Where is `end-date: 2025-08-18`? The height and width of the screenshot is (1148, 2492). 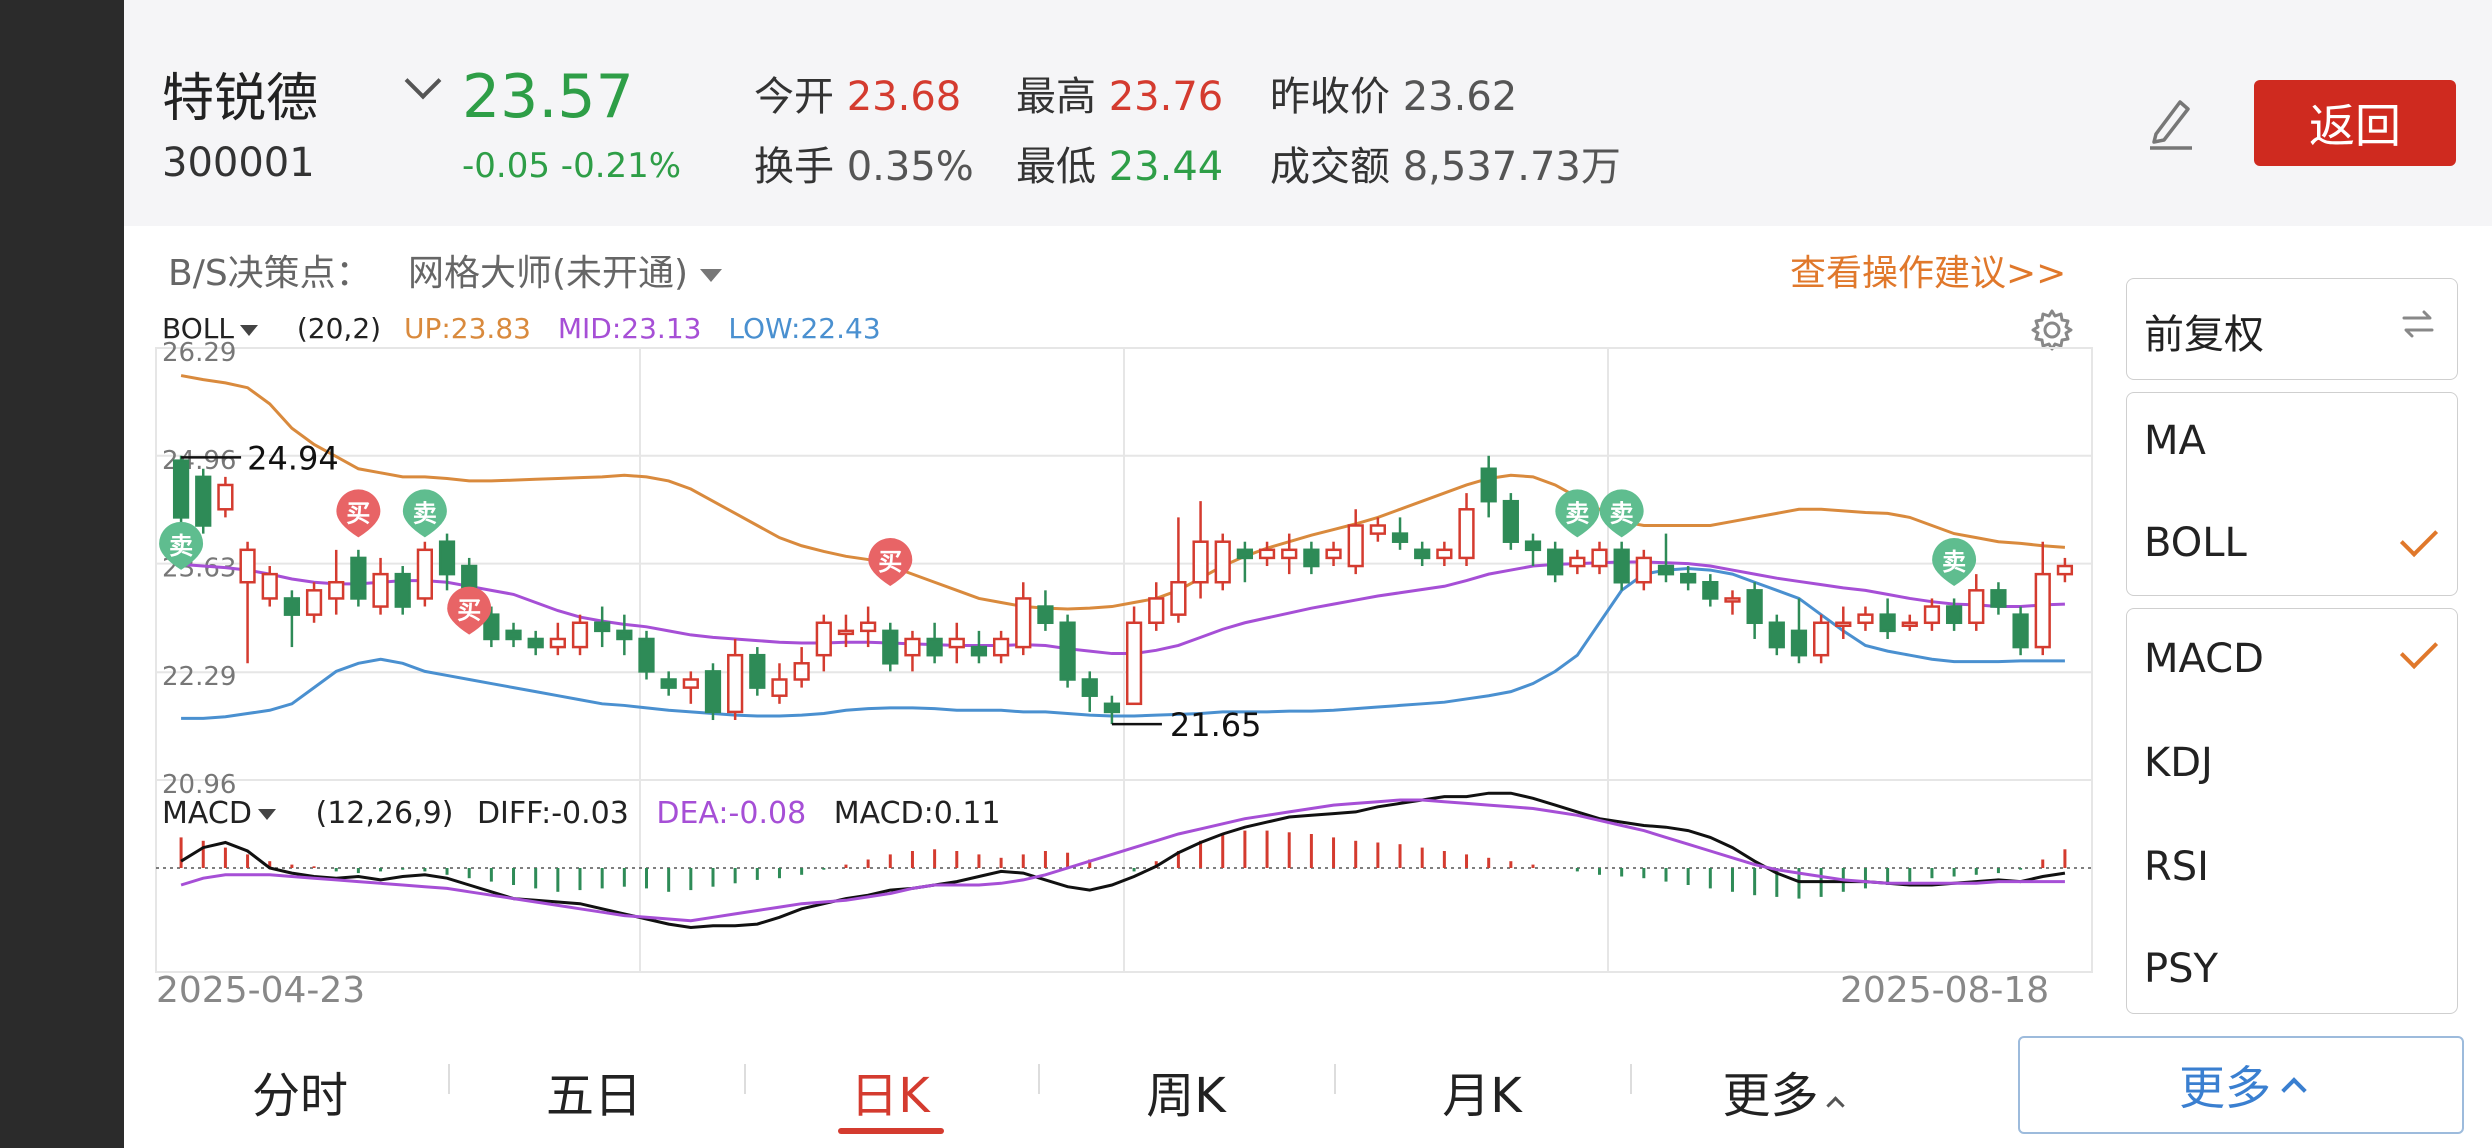 end-date: 2025-08-18 is located at coordinates (1945, 990).